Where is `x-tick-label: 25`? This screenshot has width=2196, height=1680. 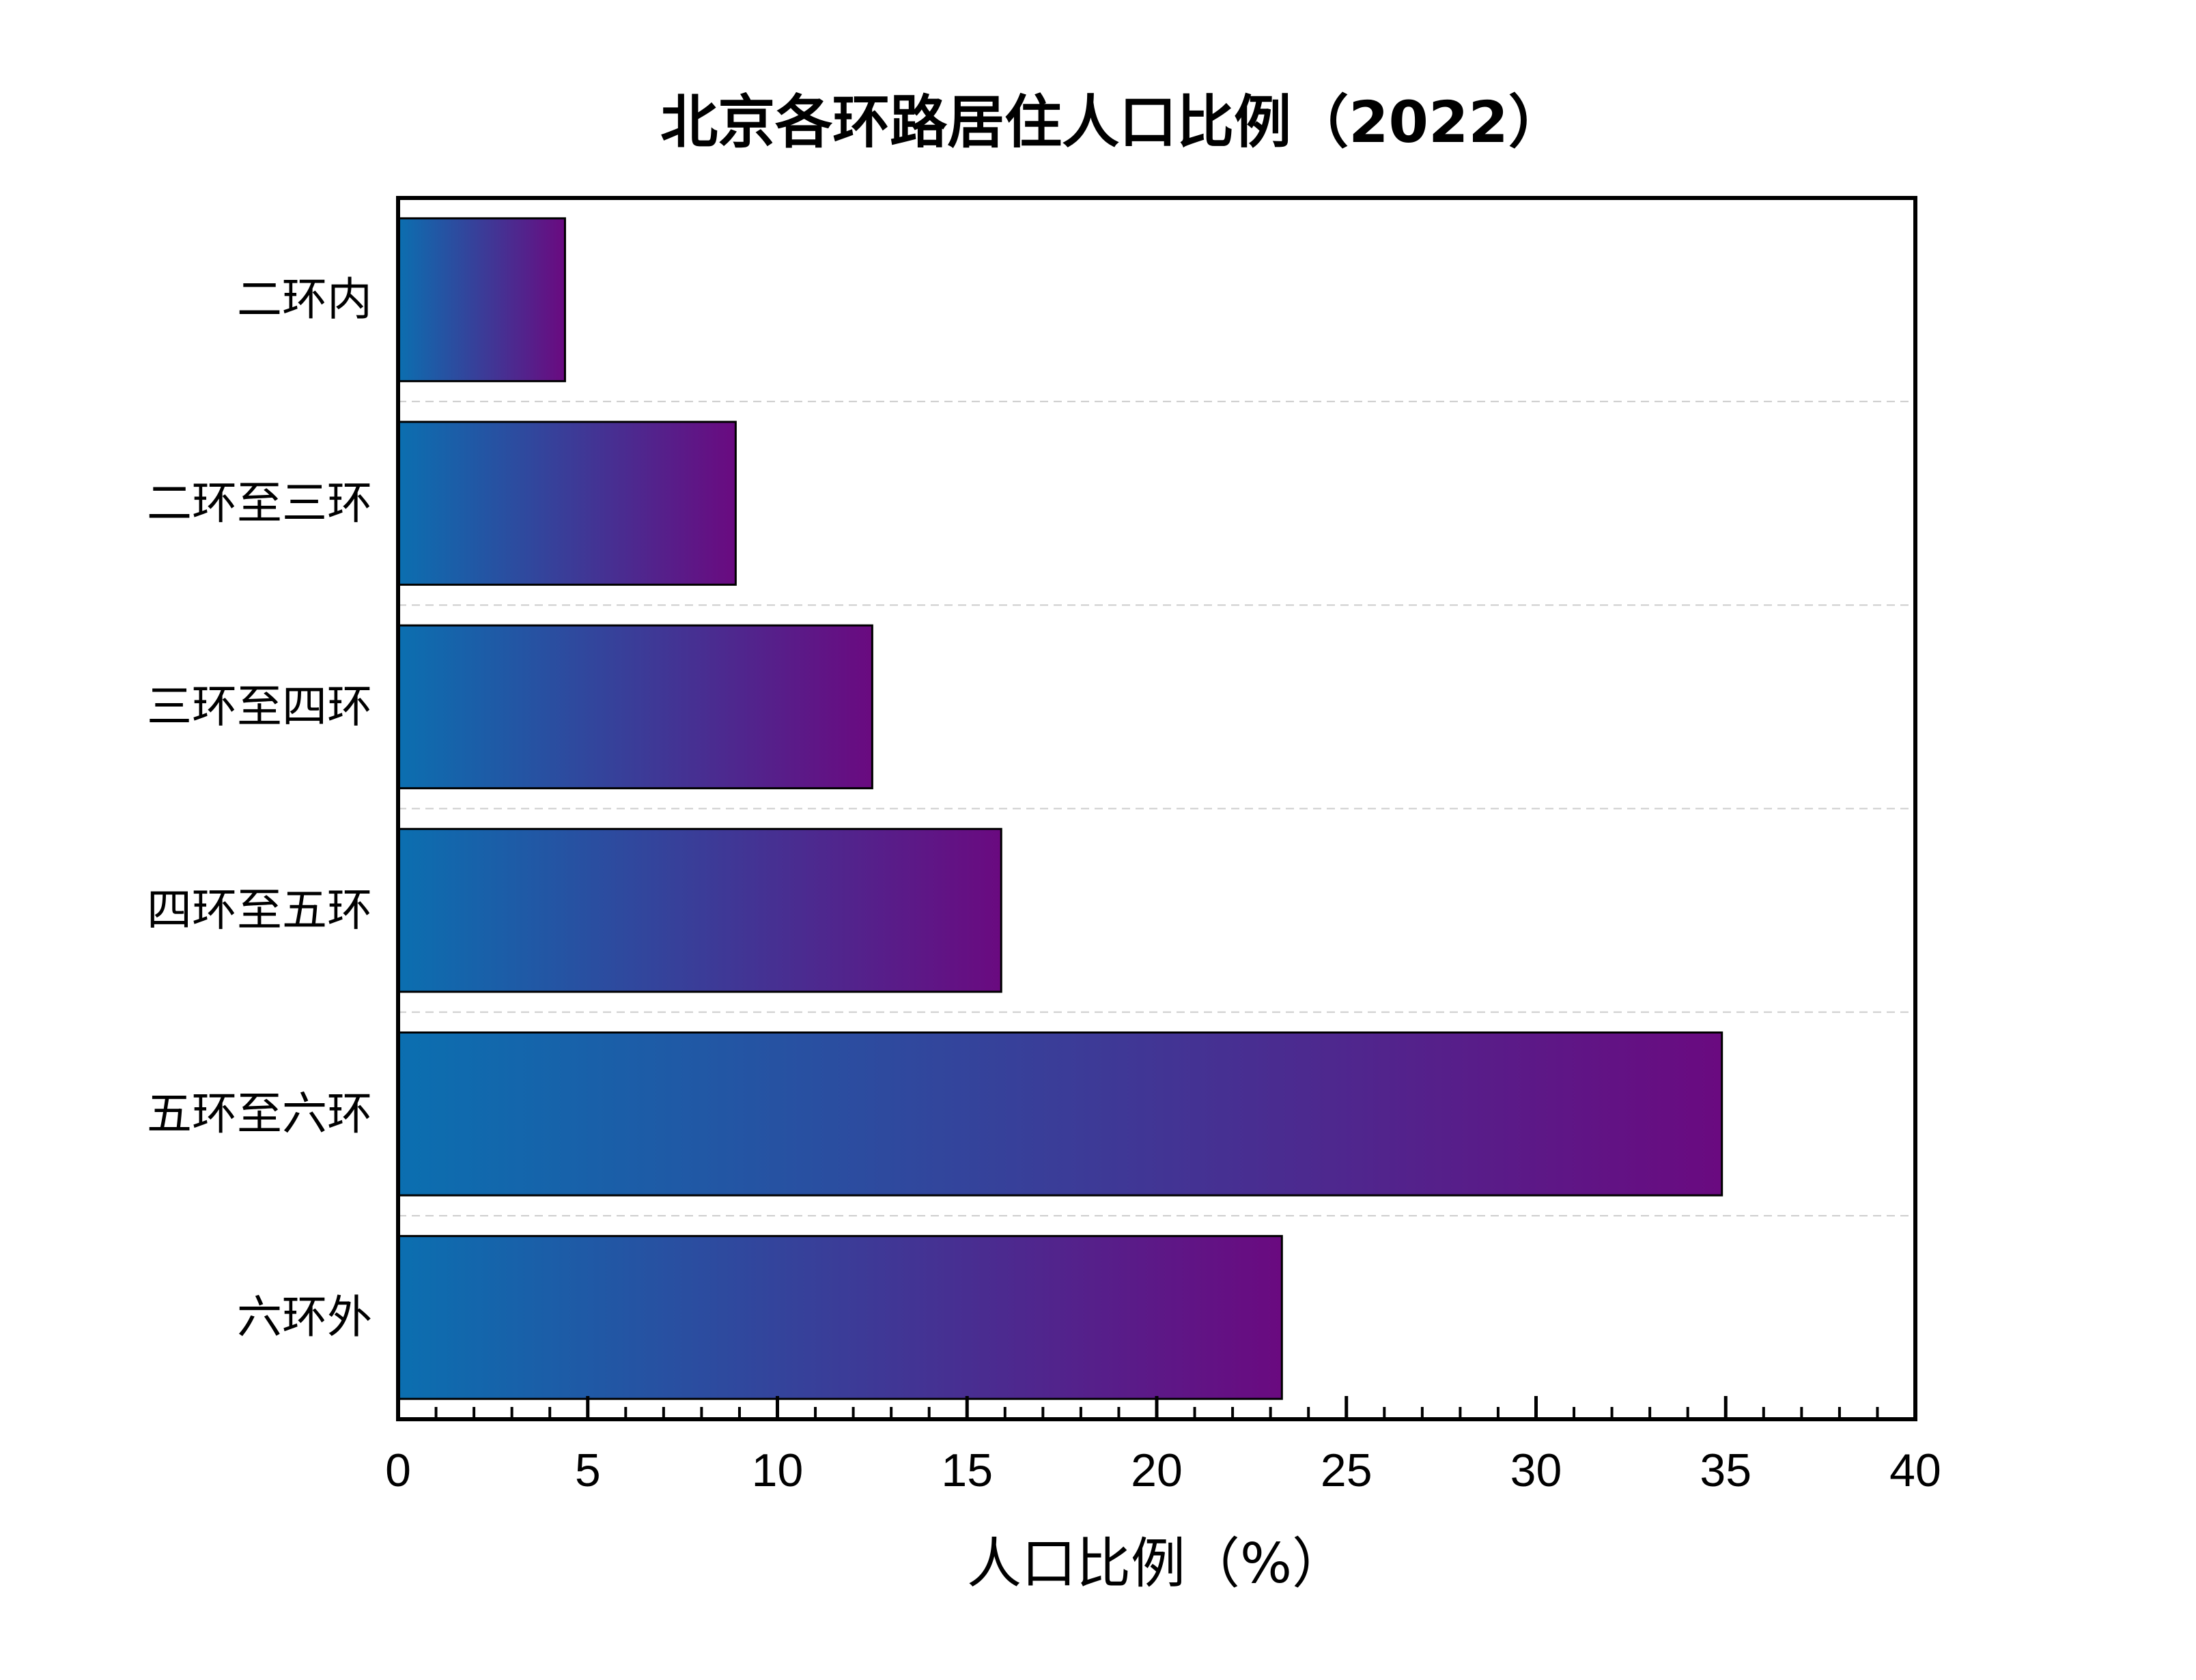 x-tick-label: 25 is located at coordinates (1346, 1470).